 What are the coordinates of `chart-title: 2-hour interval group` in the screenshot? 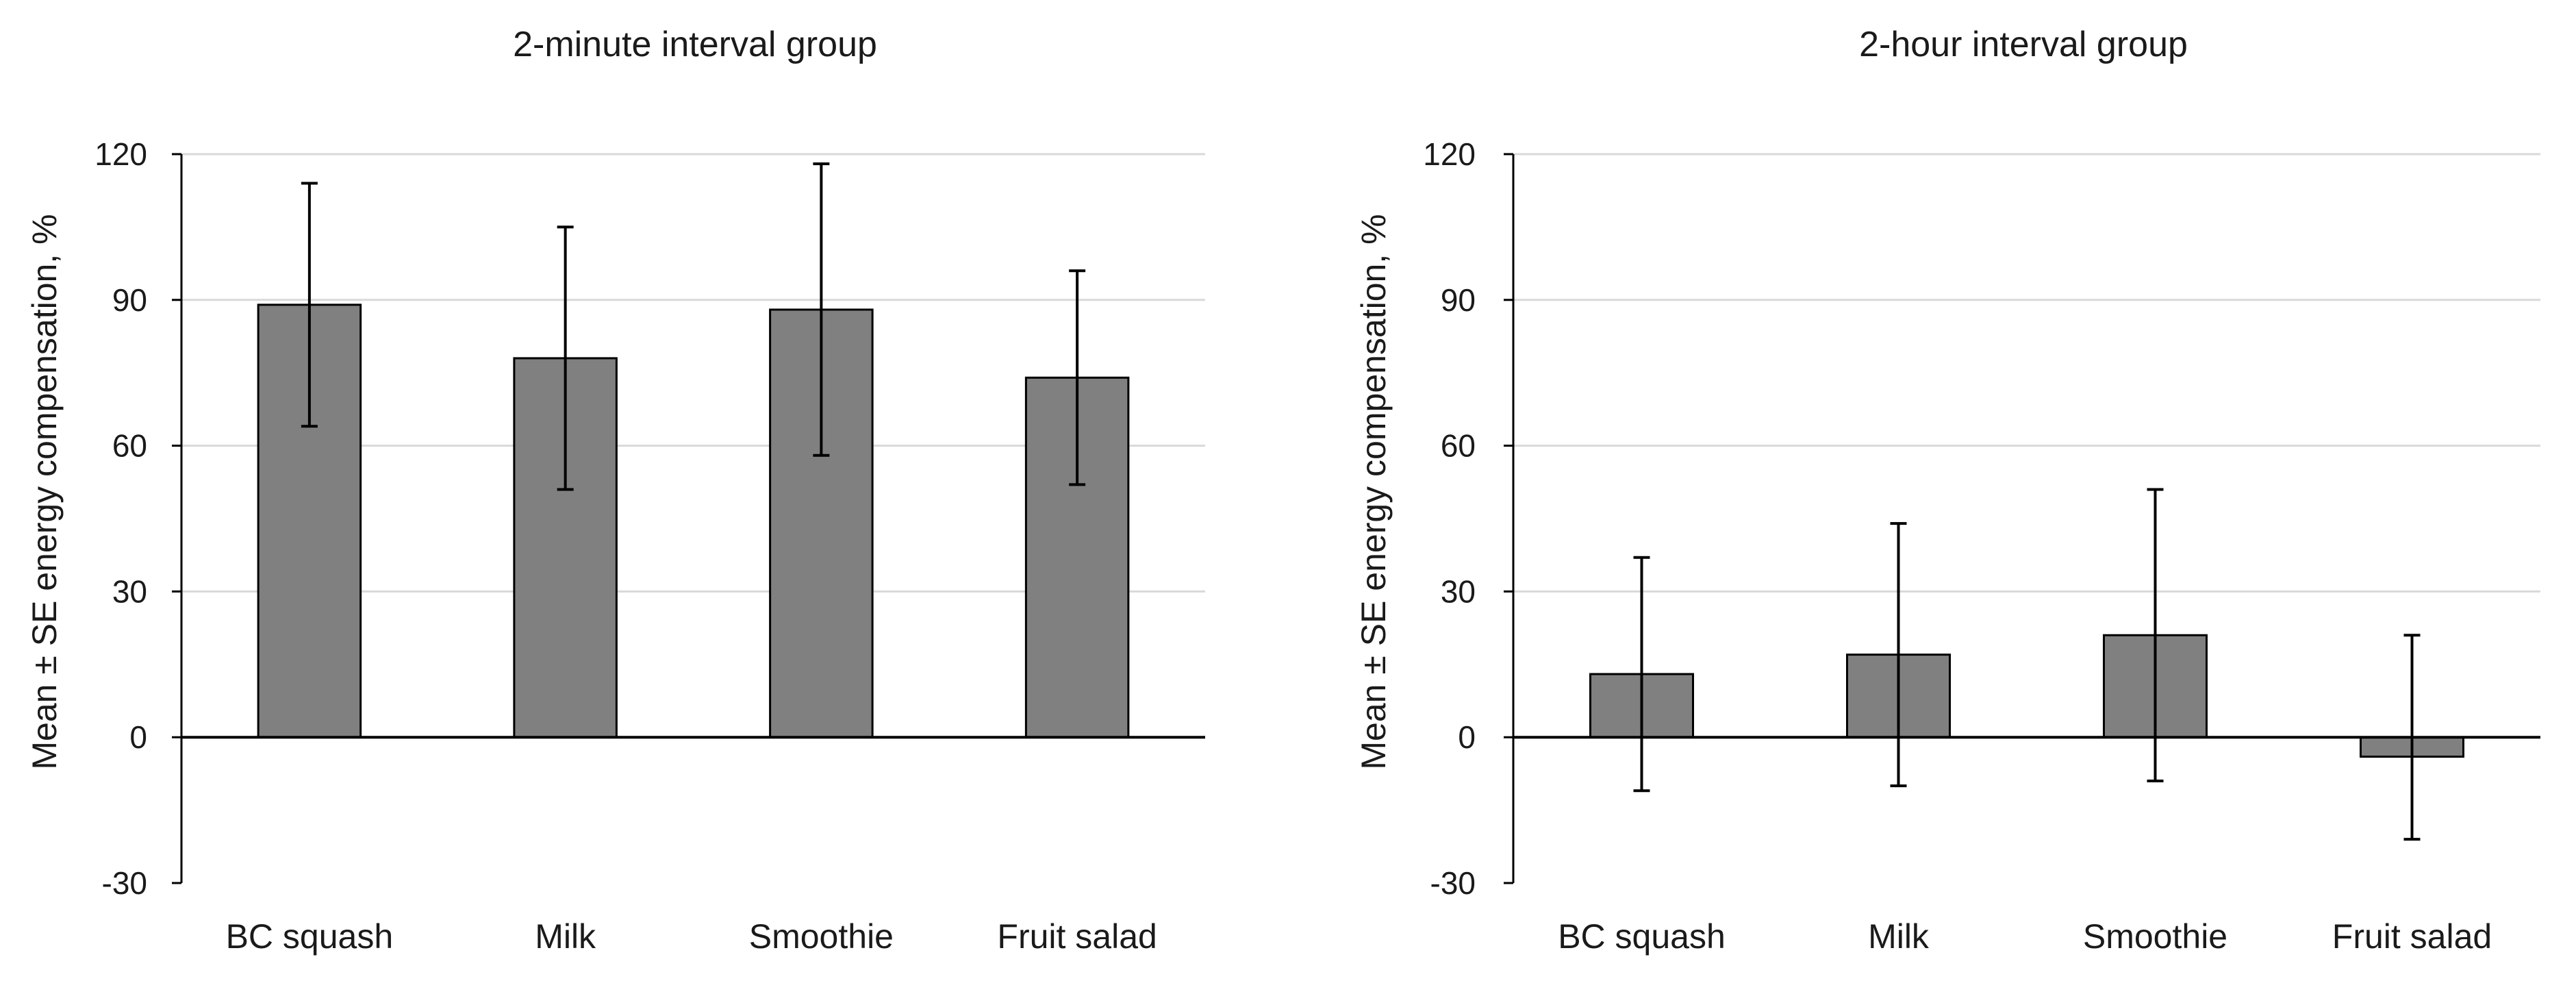 It's located at (2023, 45).